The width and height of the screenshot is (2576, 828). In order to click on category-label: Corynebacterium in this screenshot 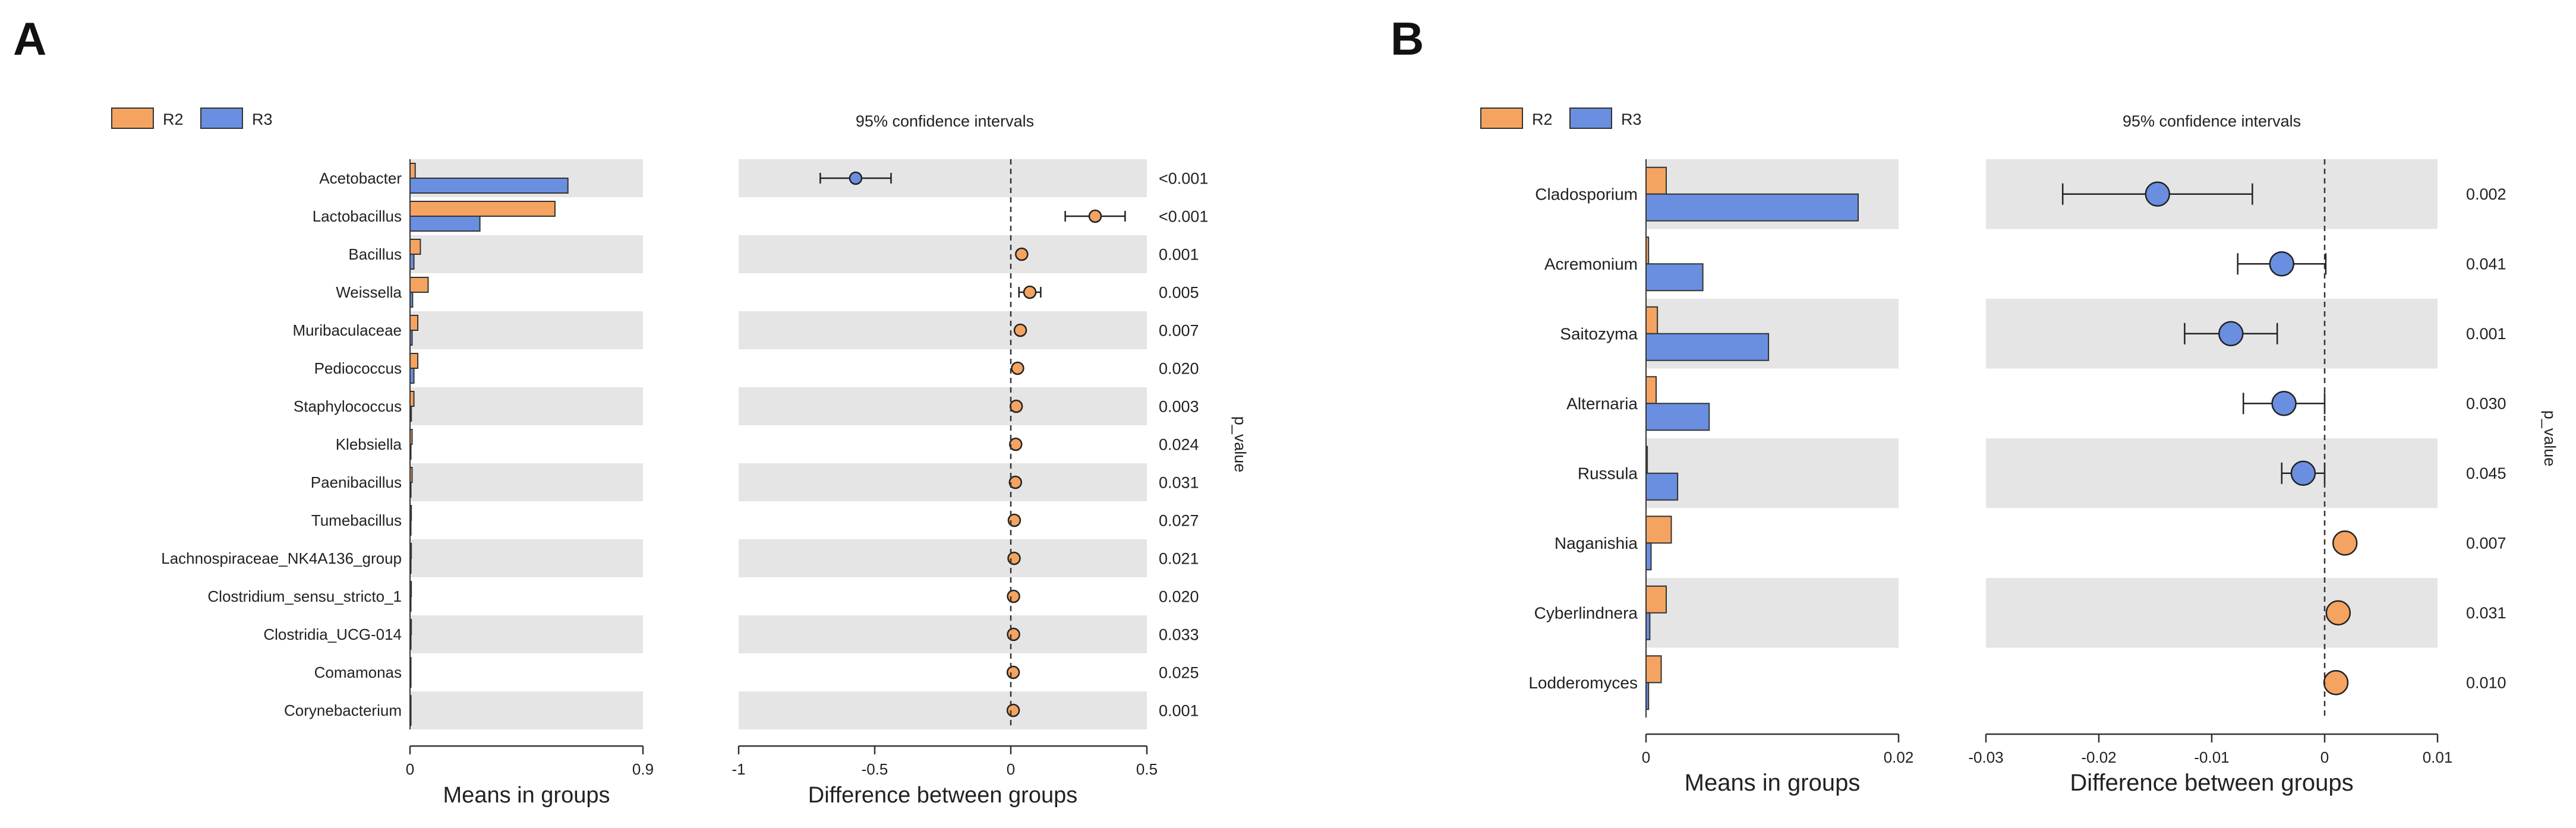, I will do `click(343, 710)`.